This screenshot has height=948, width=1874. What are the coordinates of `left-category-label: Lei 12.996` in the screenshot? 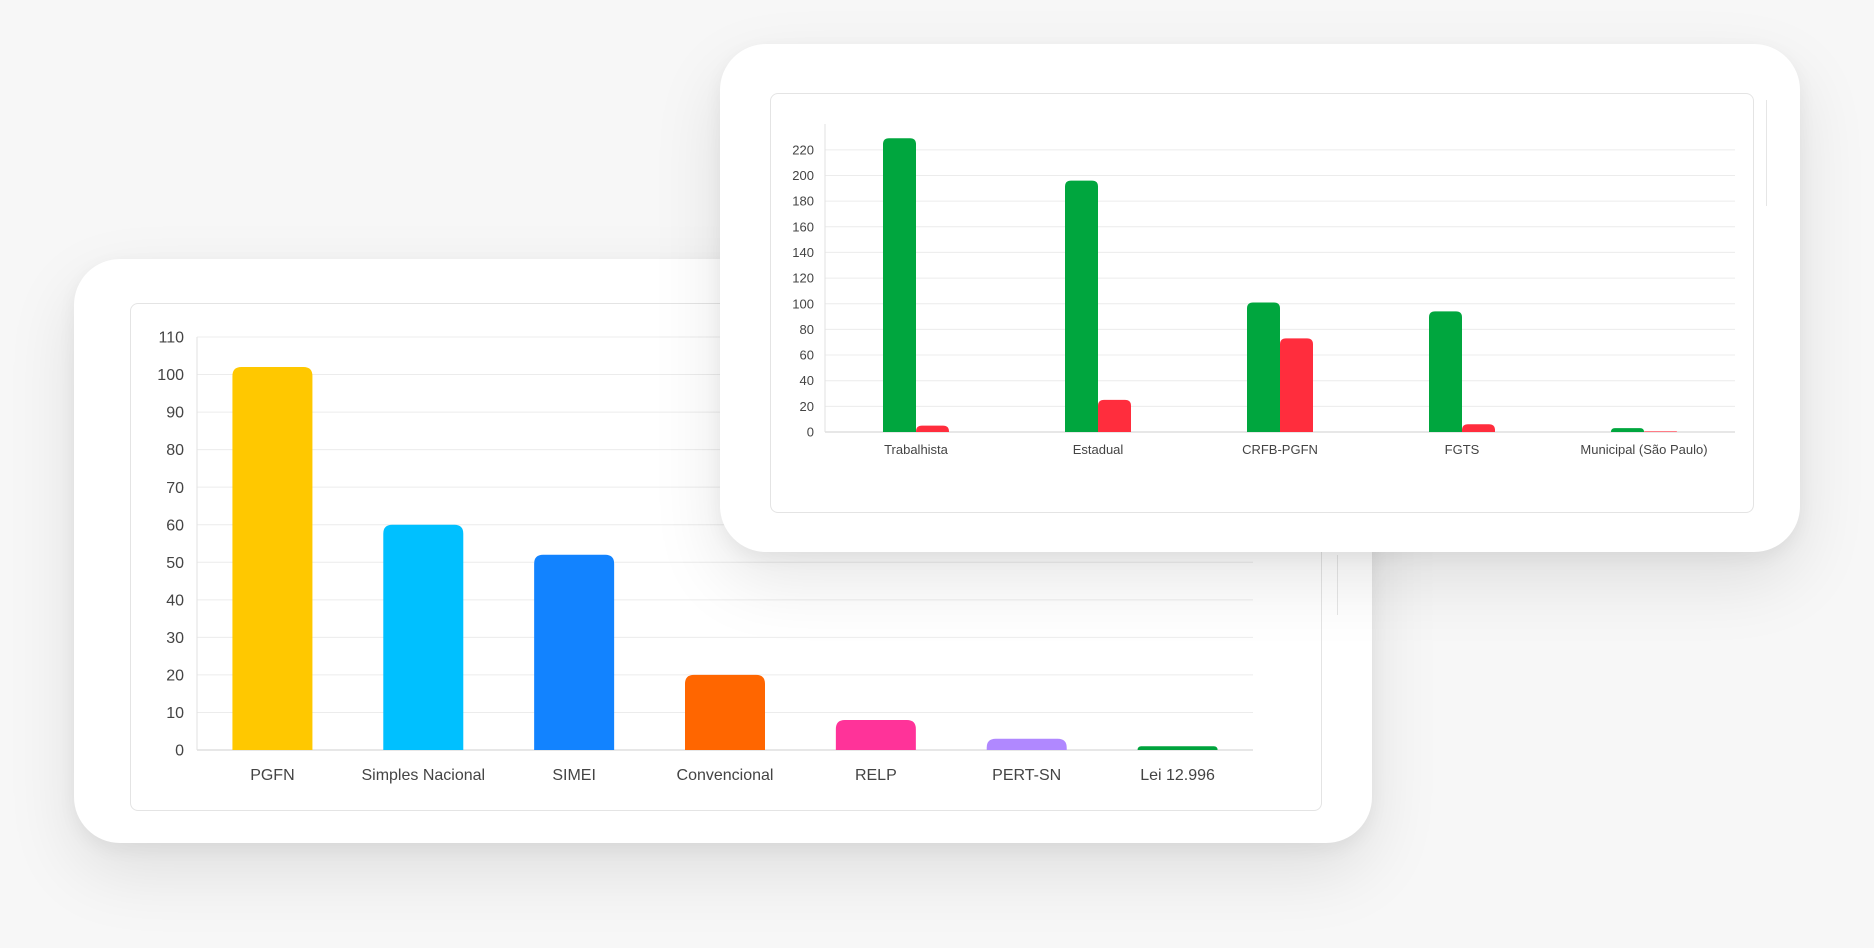 It's located at (1177, 775).